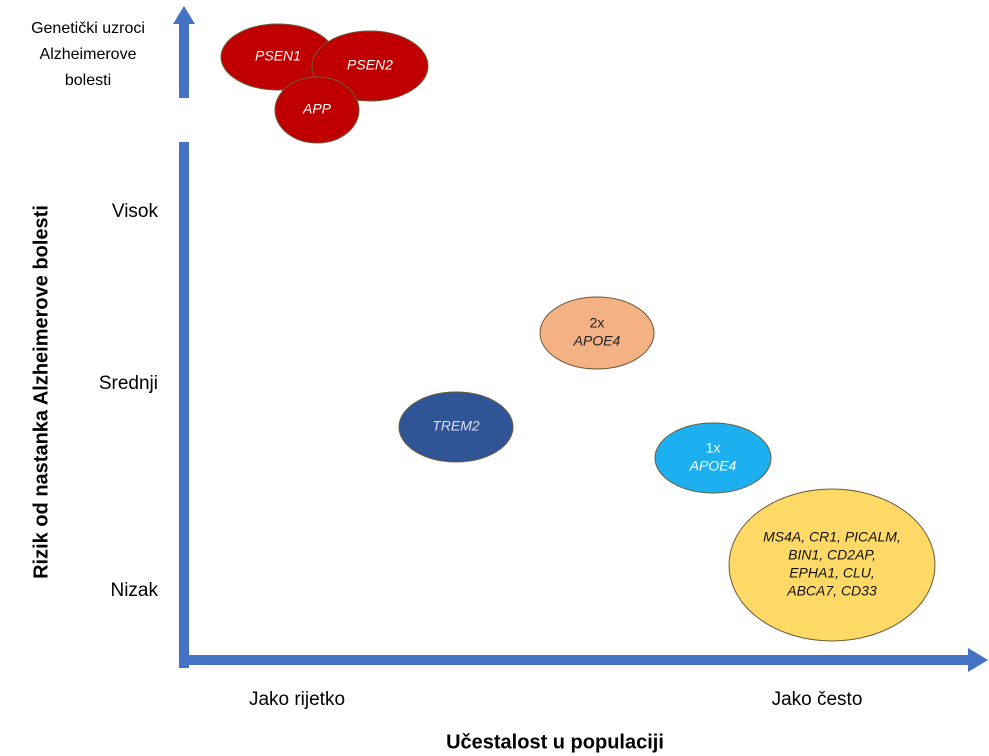 This screenshot has width=989, height=756. Describe the element at coordinates (184, 405) in the screenshot. I see `y-axis-lower` at that location.